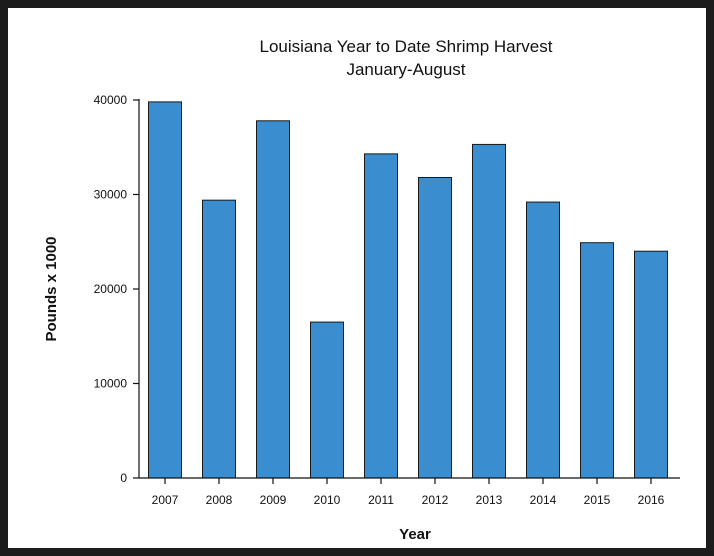 The height and width of the screenshot is (556, 714). I want to click on x-tick-label: 2014, so click(543, 500).